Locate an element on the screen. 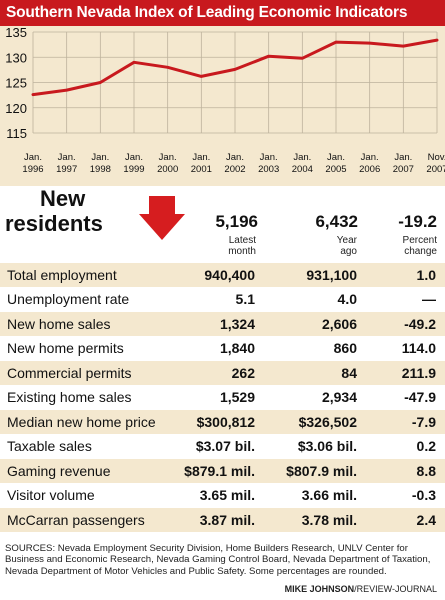  headline-latest: 5,196 is located at coordinates (236, 221).